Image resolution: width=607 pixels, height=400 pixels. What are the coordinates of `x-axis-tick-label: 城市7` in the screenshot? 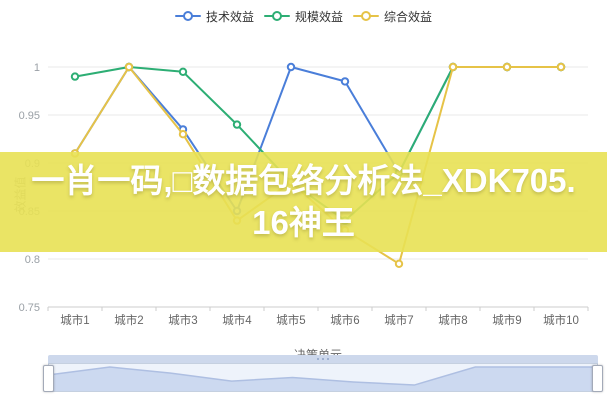 It's located at (398, 320).